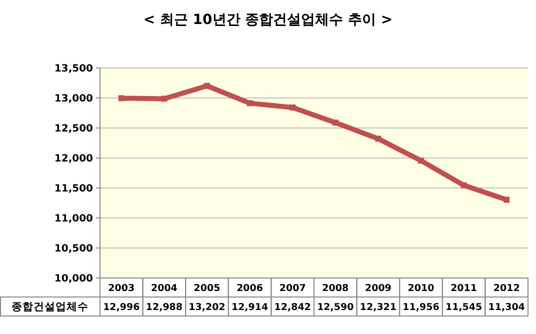 The width and height of the screenshot is (536, 334). Describe the element at coordinates (74, 279) in the screenshot. I see `y-tick-label: 10,000` at that location.